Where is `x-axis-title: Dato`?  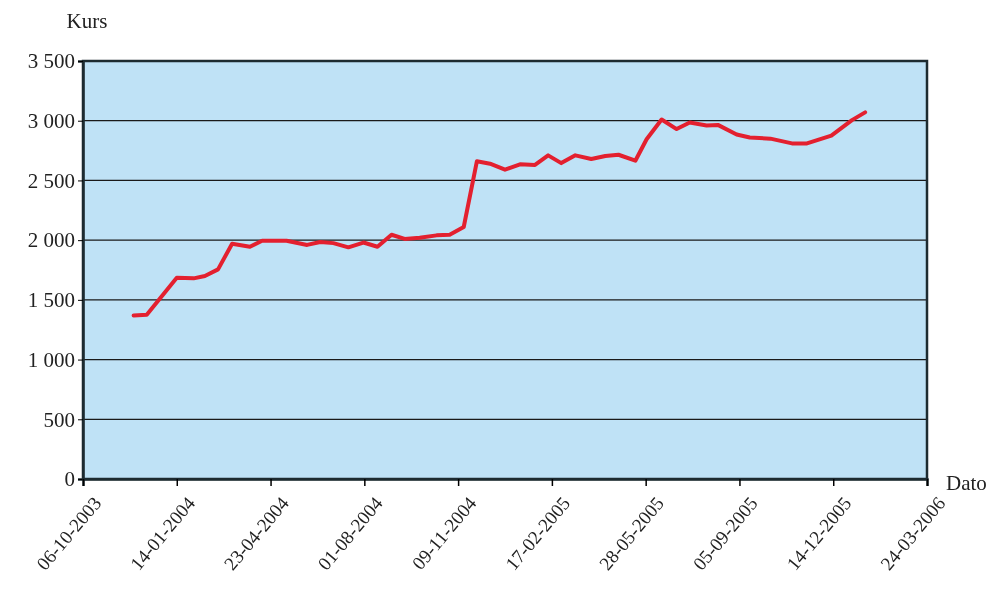
x-axis-title: Dato is located at coordinates (966, 483).